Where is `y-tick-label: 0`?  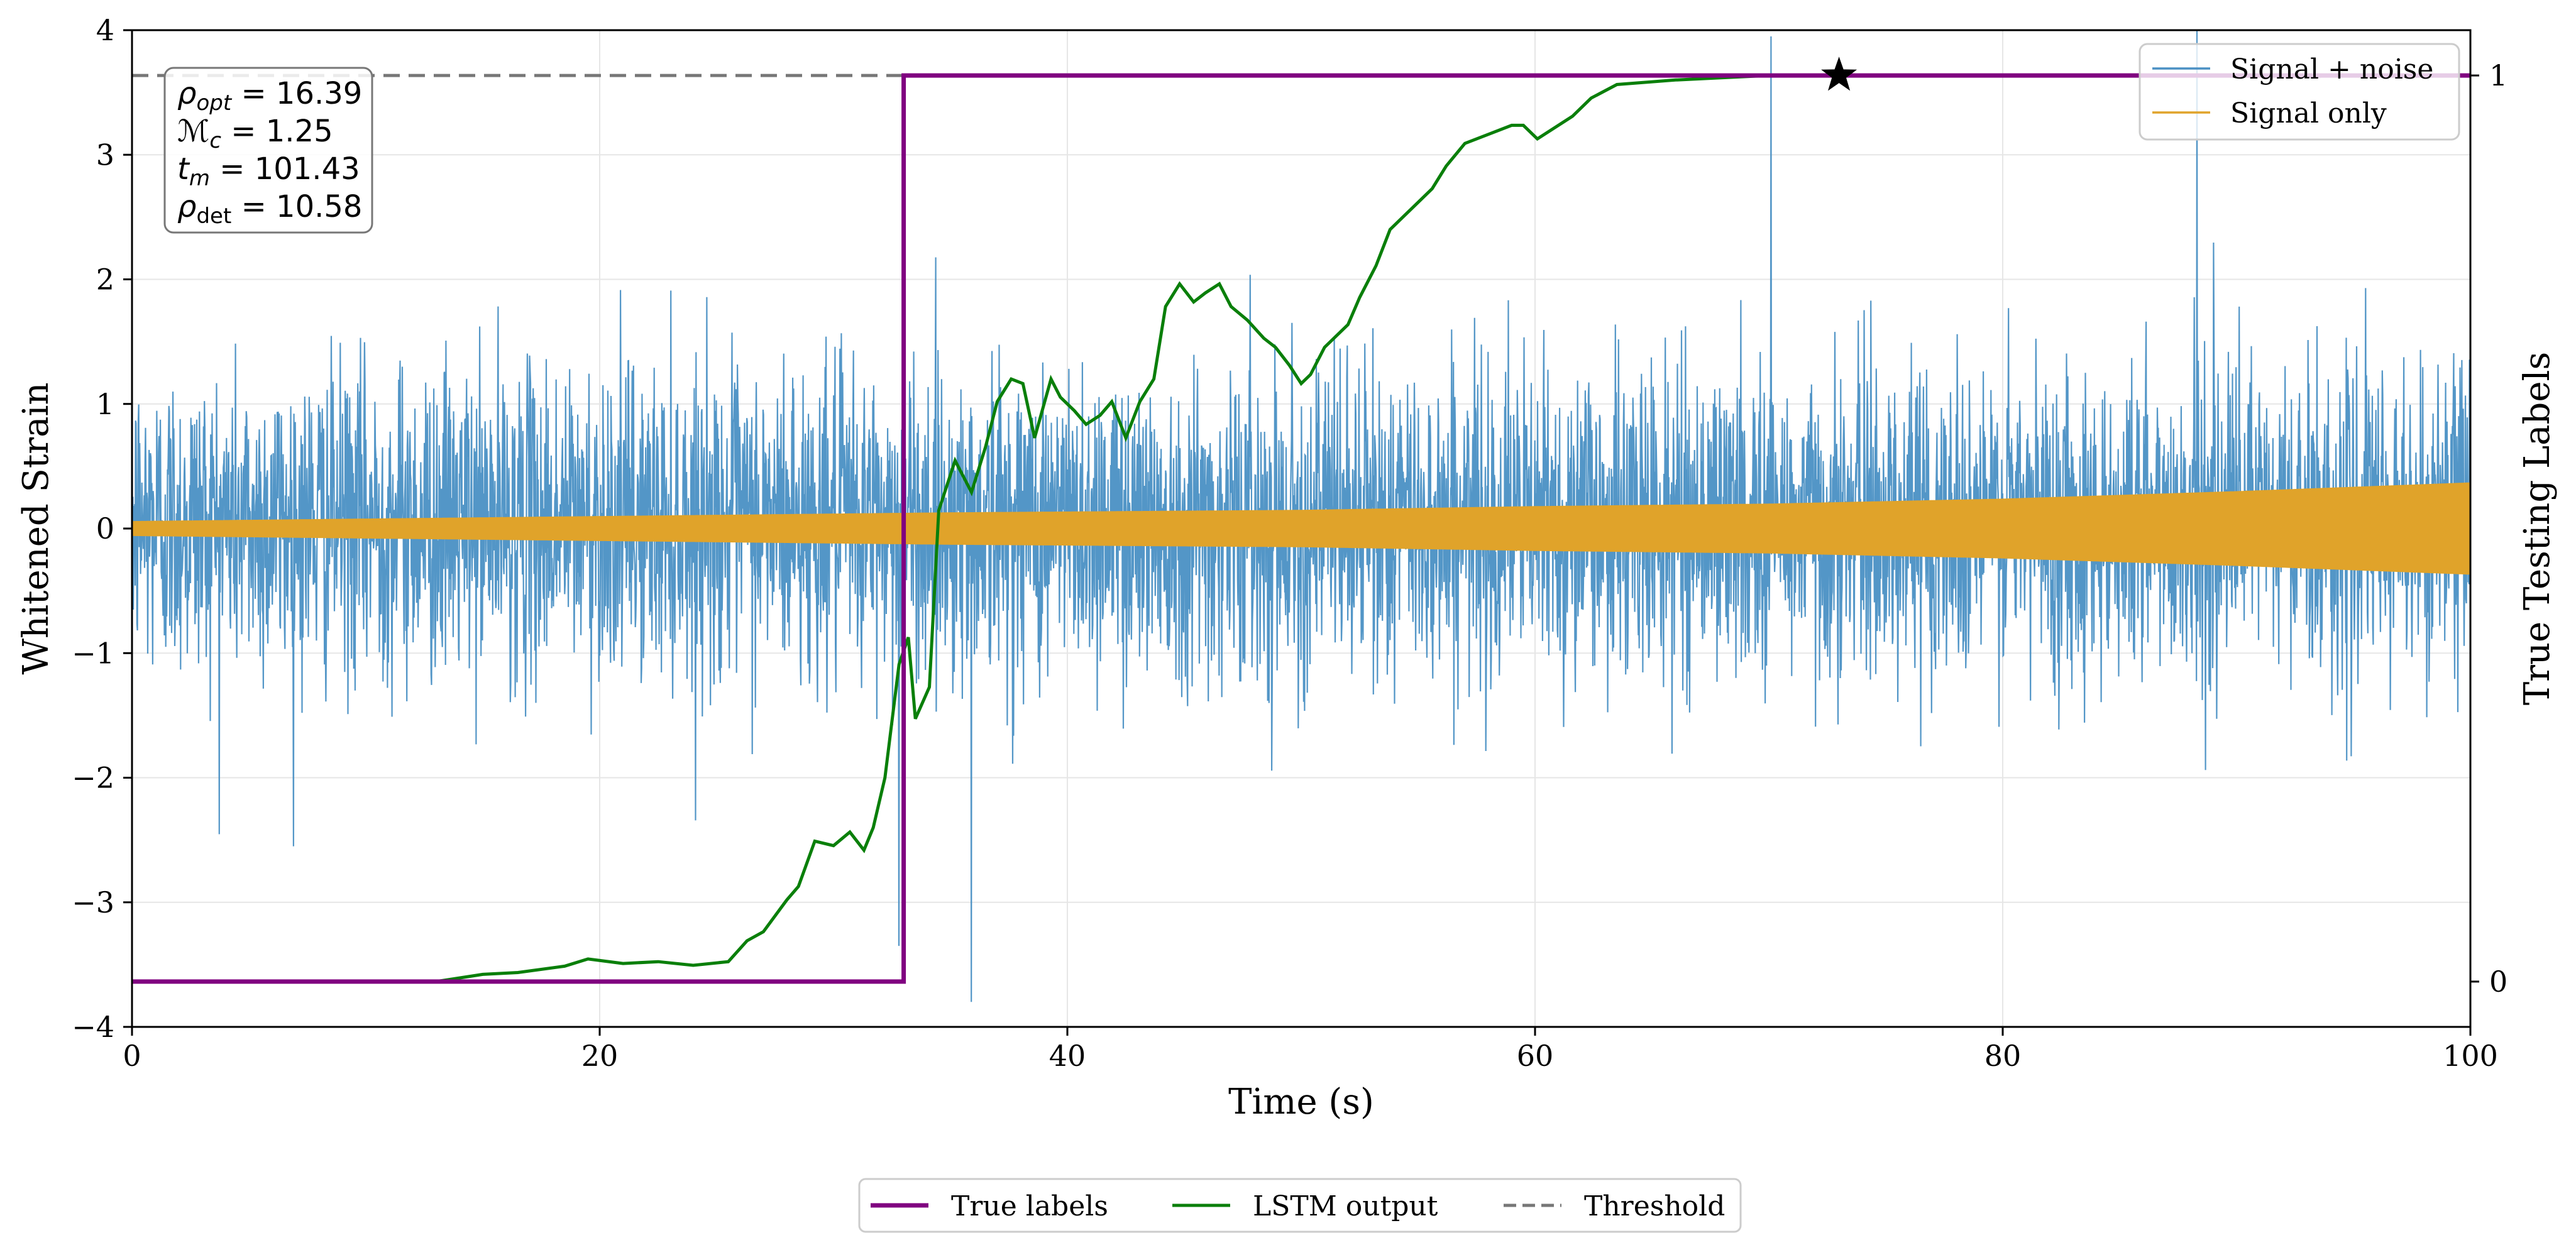 y-tick-label: 0 is located at coordinates (105, 529).